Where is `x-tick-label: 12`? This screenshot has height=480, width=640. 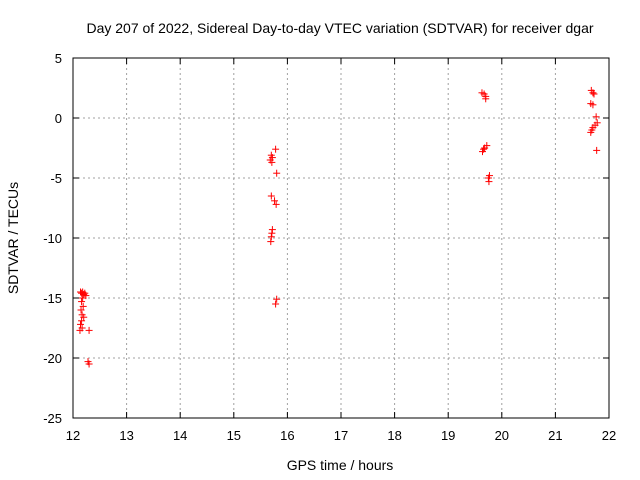
x-tick-label: 12 is located at coordinates (73, 435).